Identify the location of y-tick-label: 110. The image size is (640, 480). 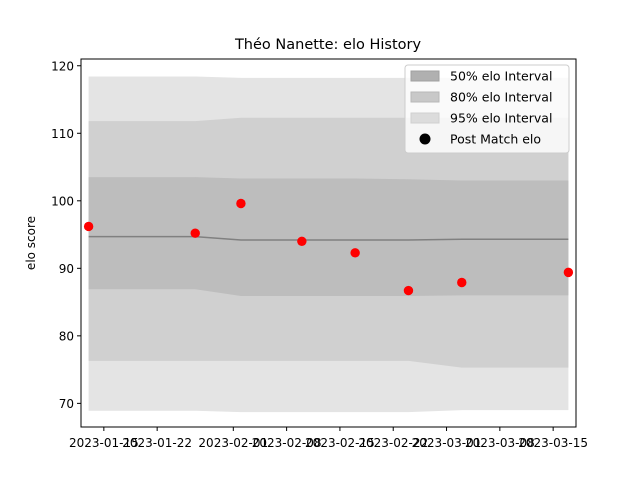
(62, 134).